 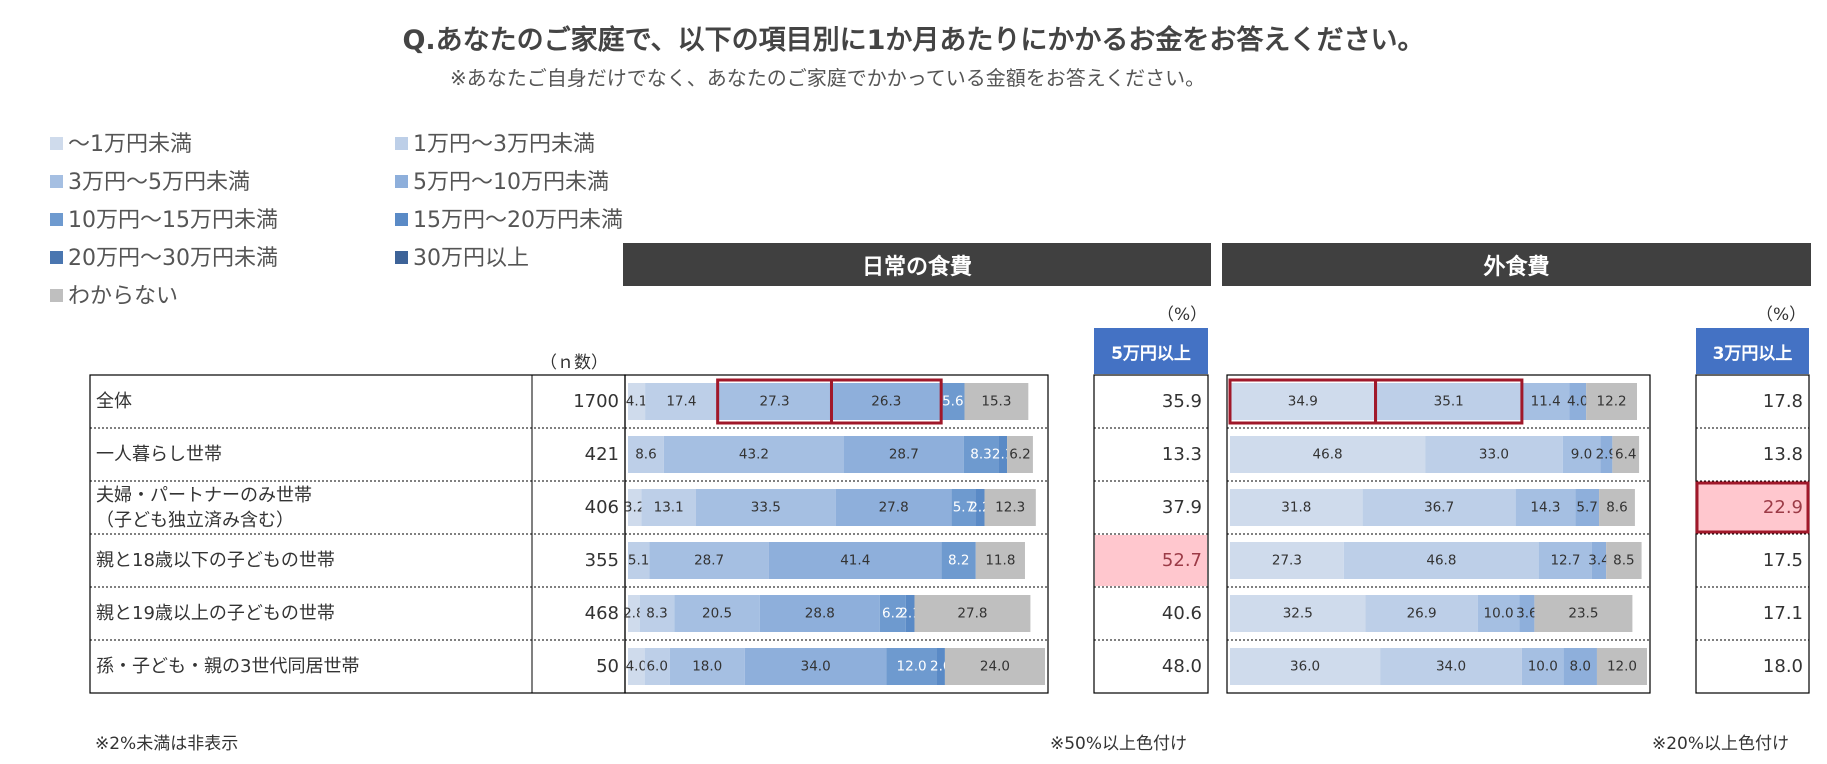 I want to click on bar-data-label: 11.4, so click(x=1546, y=402).